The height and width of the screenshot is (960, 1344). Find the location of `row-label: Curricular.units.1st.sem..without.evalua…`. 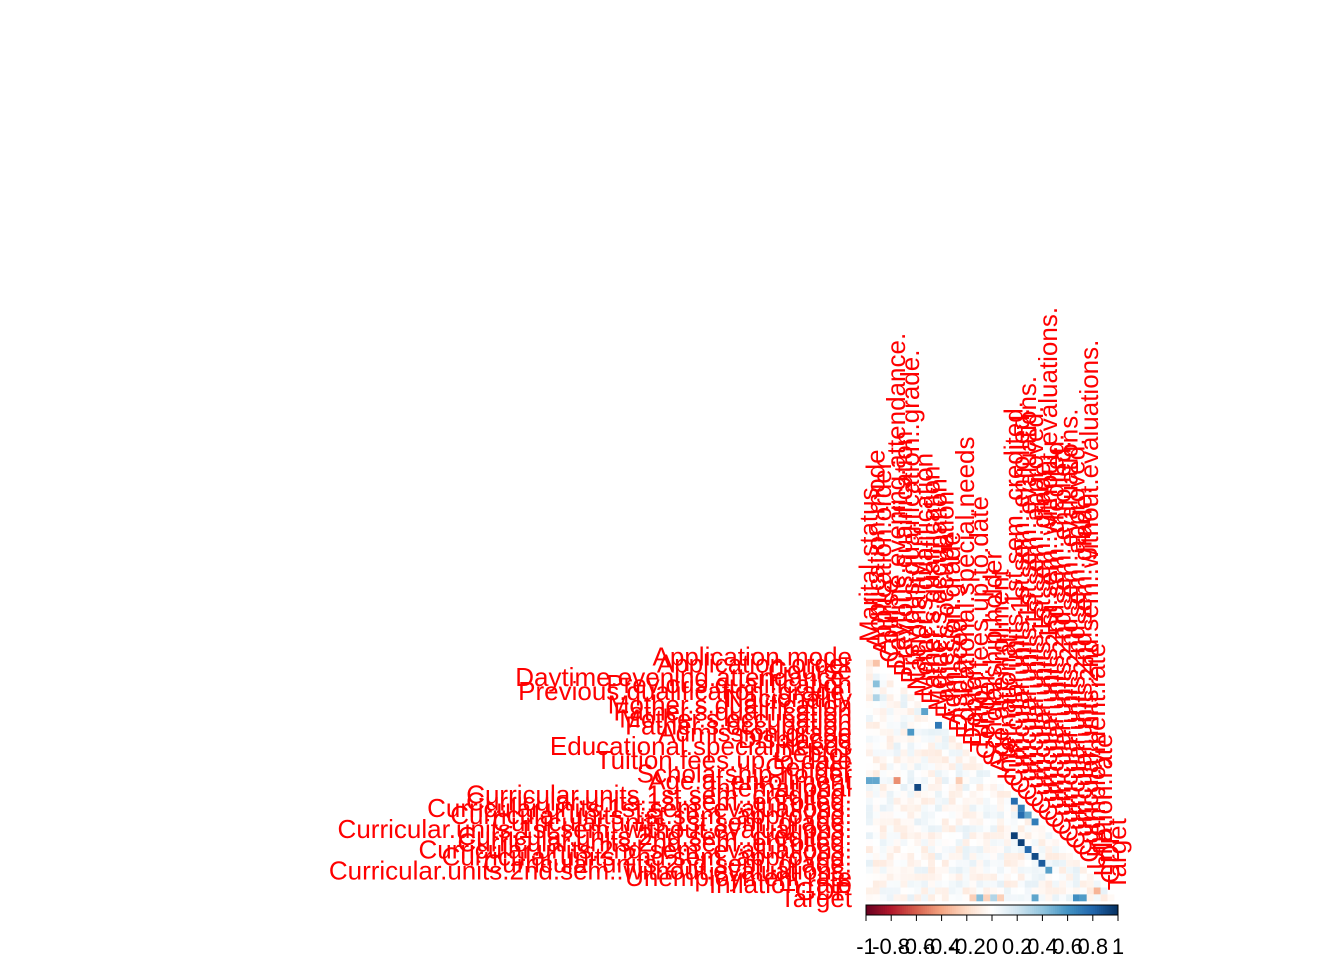

row-label: Curricular.units.1st.sem..without.evalua… is located at coordinates (595, 829).